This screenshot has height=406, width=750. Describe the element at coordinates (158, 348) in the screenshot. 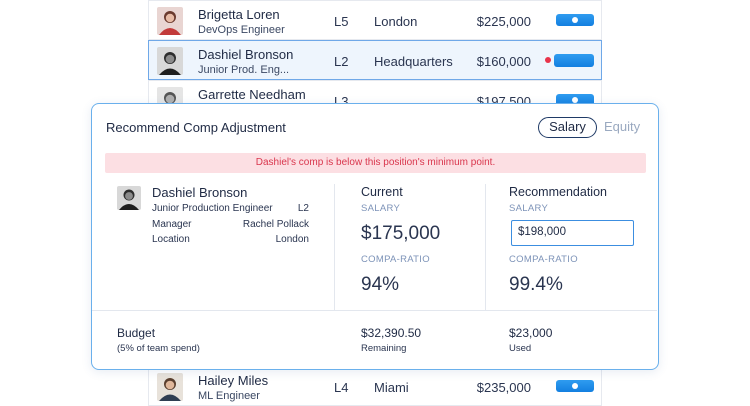

I see `budget-sub: (5% of team spend)` at that location.